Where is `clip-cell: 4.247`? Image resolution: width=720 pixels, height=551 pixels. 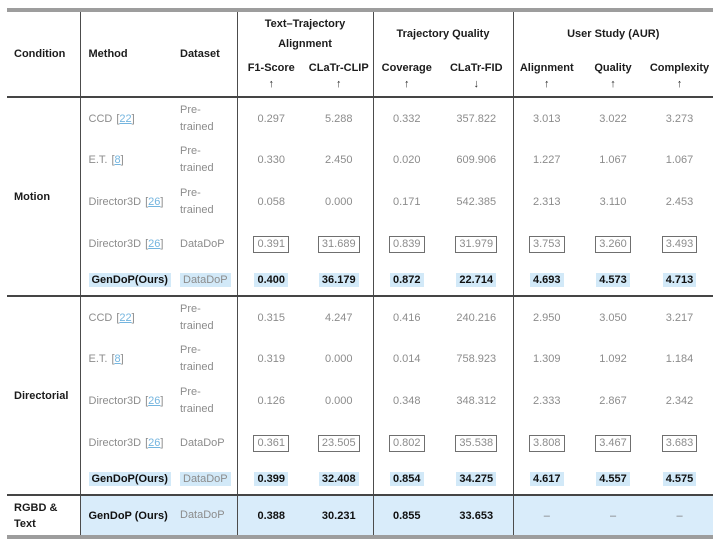 clip-cell: 4.247 is located at coordinates (339, 317).